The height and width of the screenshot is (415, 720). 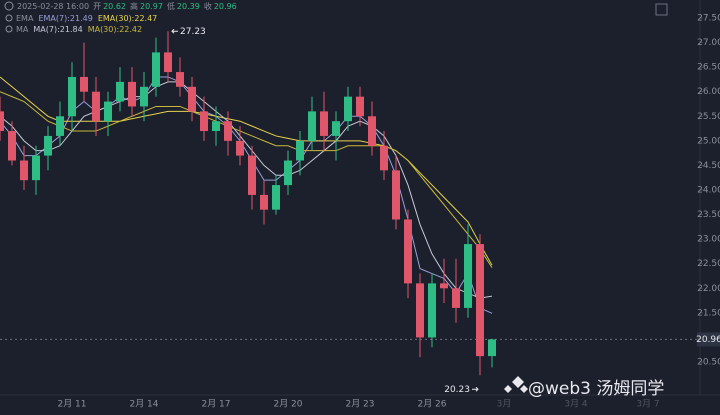 What do you see at coordinates (708, 264) in the screenshot?
I see `y-tick-label: 22.50` at bounding box center [708, 264].